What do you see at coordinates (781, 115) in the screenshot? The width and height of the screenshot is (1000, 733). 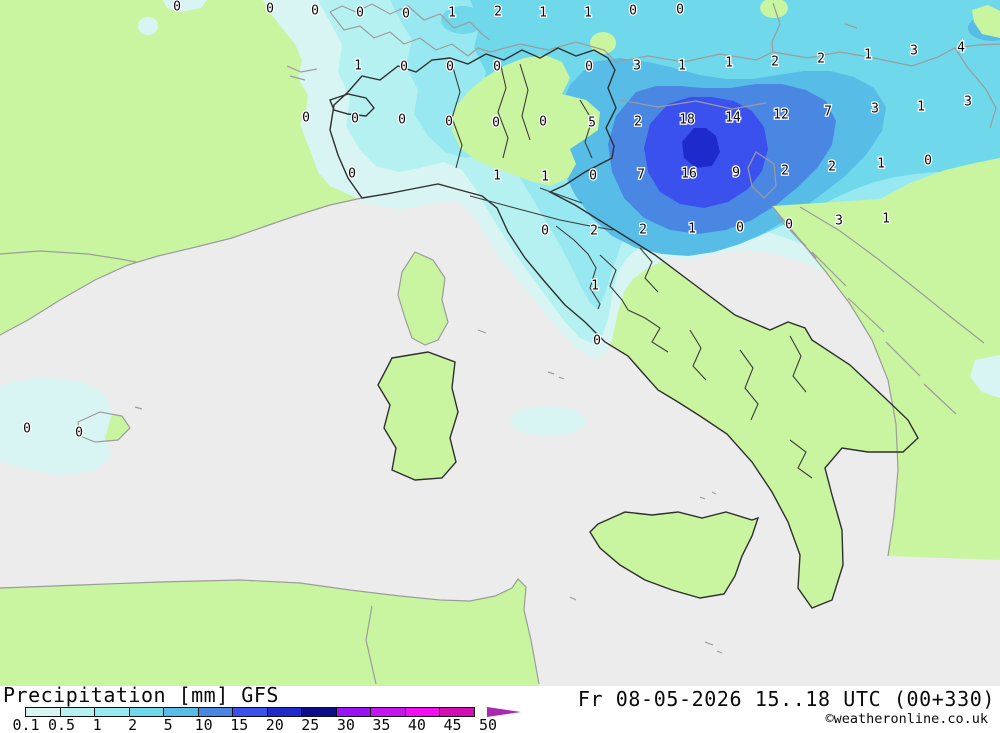 I see `precip-value: 12` at bounding box center [781, 115].